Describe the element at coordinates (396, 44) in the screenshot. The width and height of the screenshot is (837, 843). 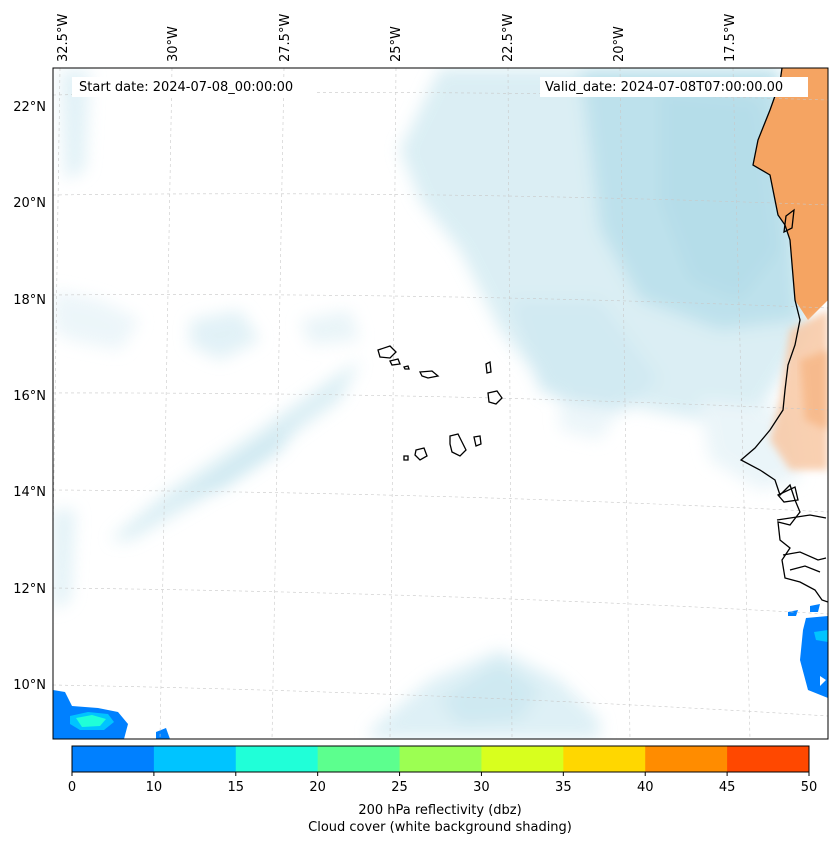
I see `lon-label: 25°W` at that location.